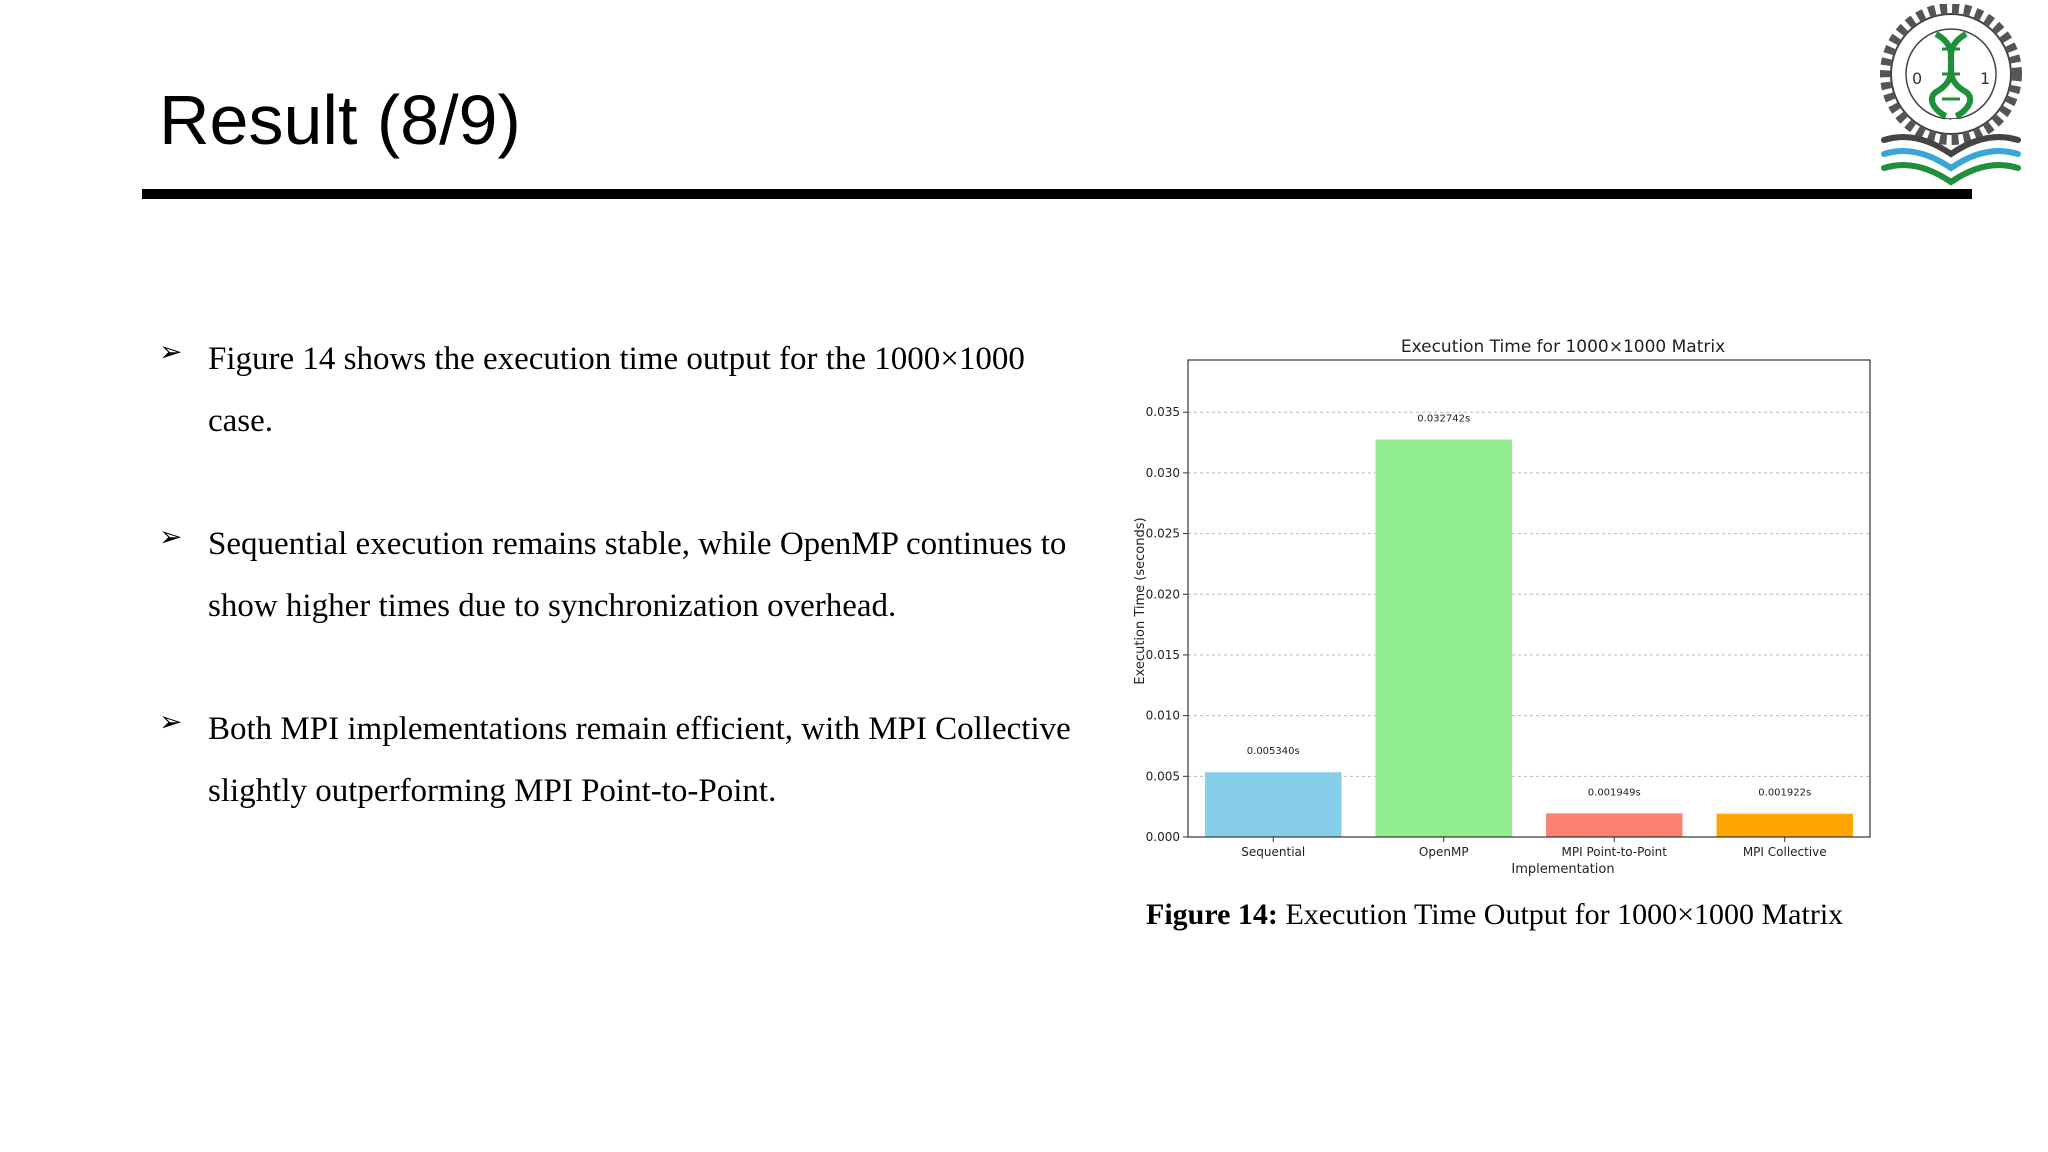  What do you see at coordinates (1163, 412) in the screenshot?
I see `y-tick-label: 0.035` at bounding box center [1163, 412].